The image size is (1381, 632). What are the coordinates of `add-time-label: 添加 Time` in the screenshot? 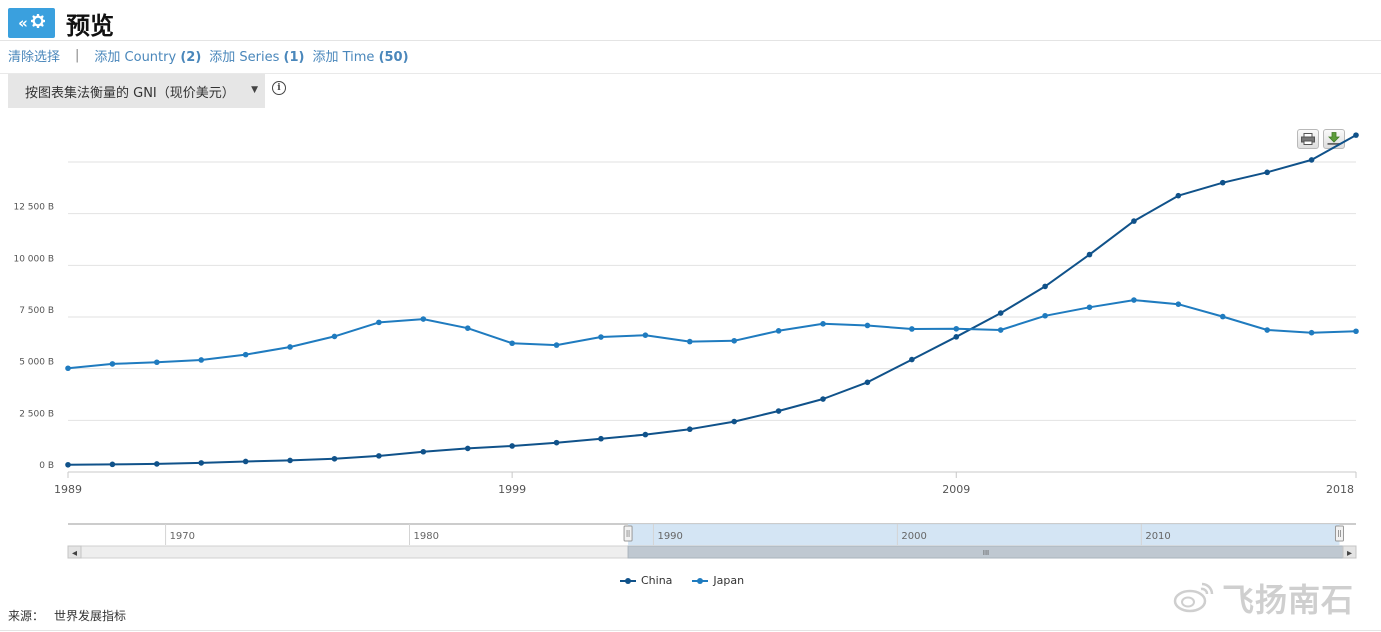 It's located at (343, 57).